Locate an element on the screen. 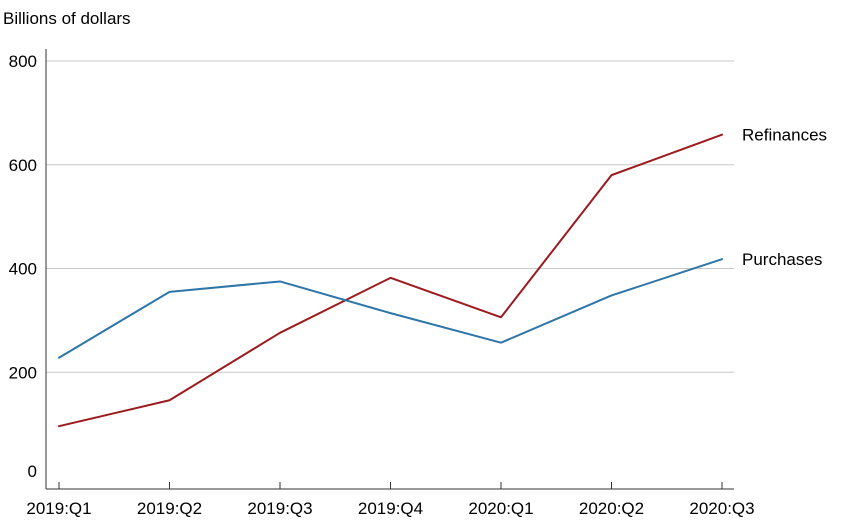  y-tick-label: 800 is located at coordinates (23, 61).